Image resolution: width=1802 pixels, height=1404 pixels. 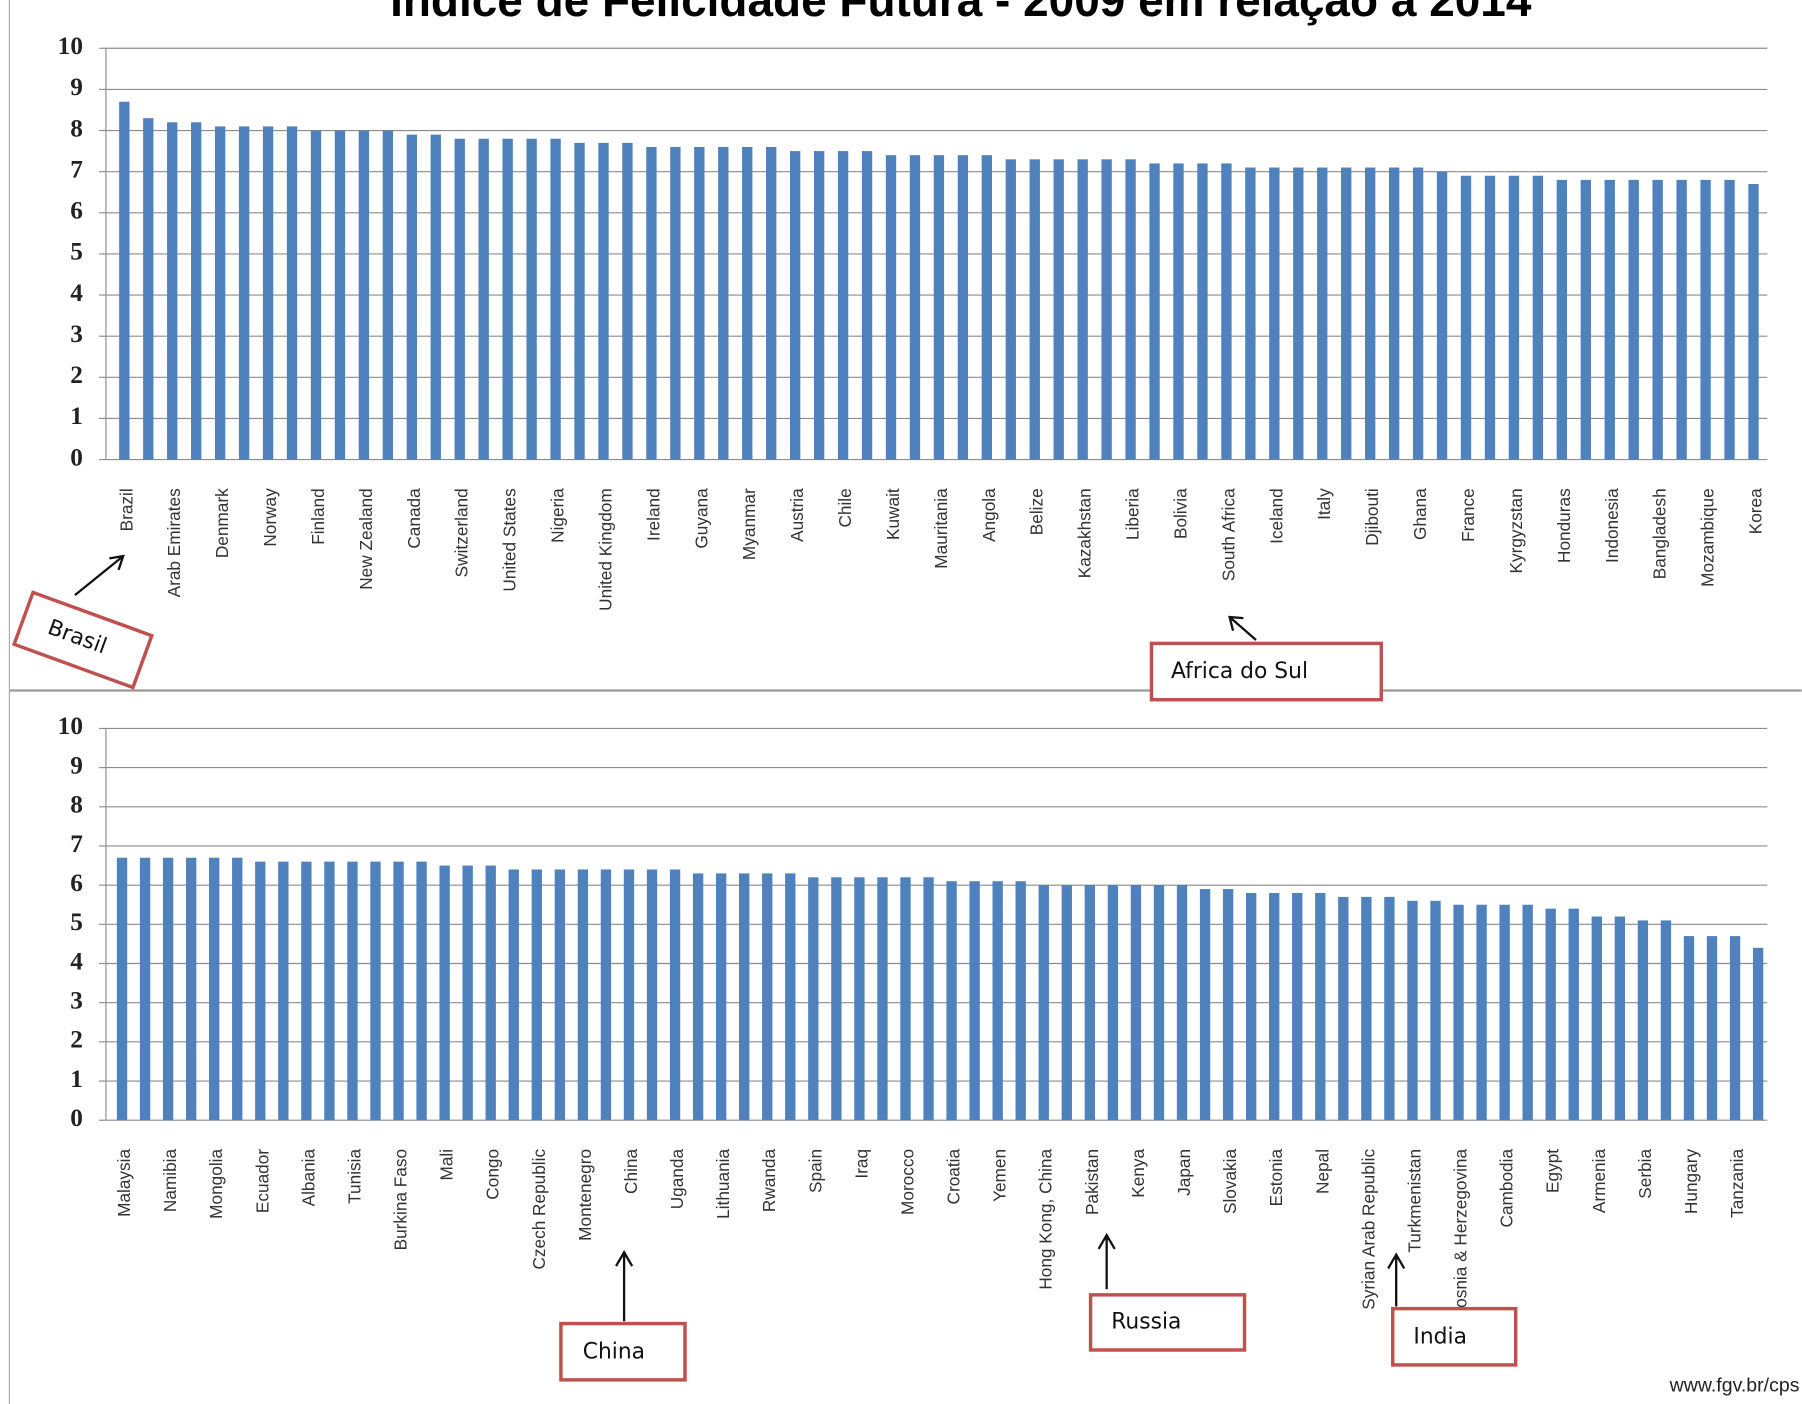 I want to click on x-tick-label: Kyrgyzstan, so click(x=1516, y=530).